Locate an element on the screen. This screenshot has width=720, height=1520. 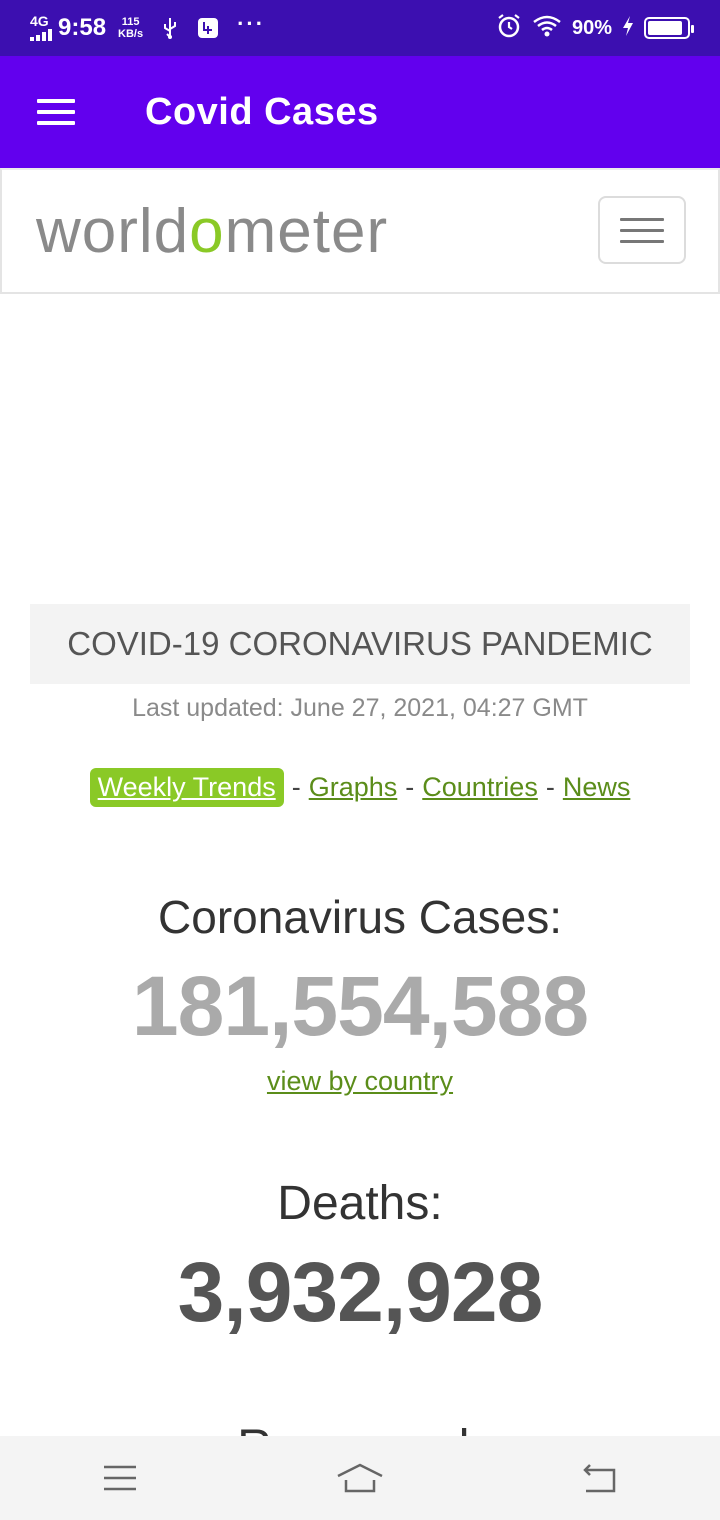
pandemic-banner: COVID-19 CORONAVIRUS PANDEMIC is located at coordinates (360, 644).